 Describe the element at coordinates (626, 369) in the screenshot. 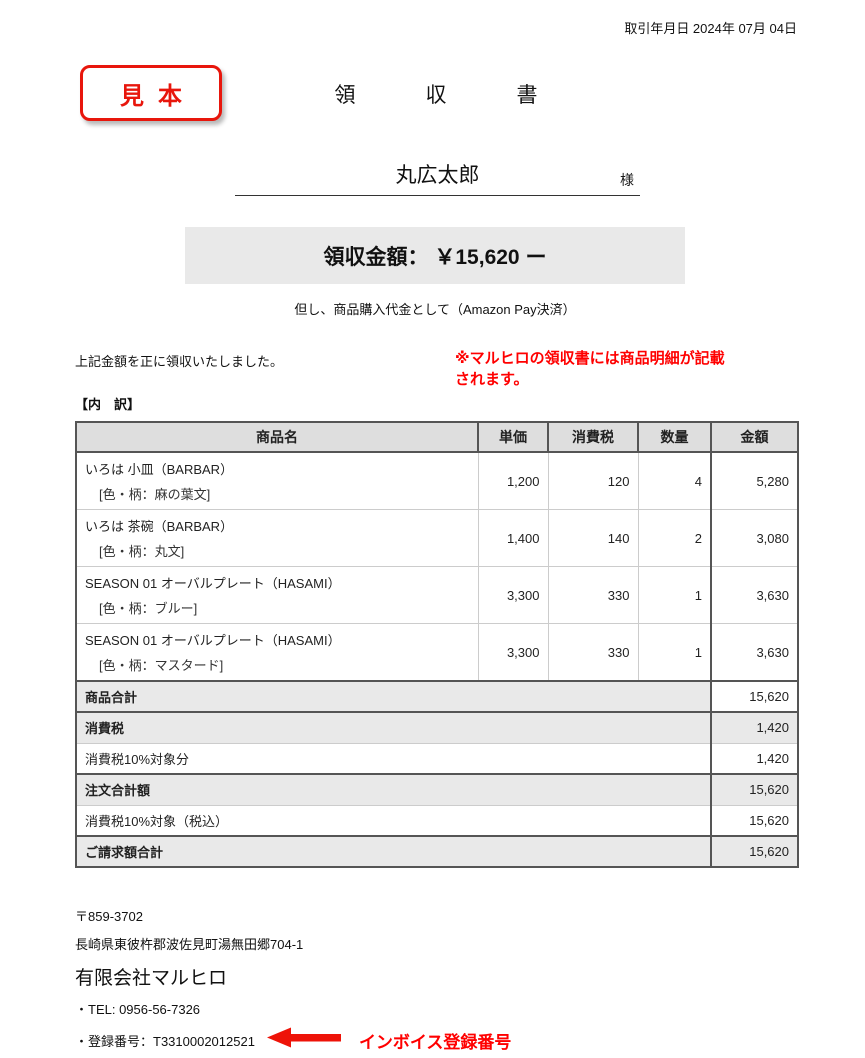

I see `red-note: ※マルヒロの領収書には商品明細が記載 されます。` at that location.